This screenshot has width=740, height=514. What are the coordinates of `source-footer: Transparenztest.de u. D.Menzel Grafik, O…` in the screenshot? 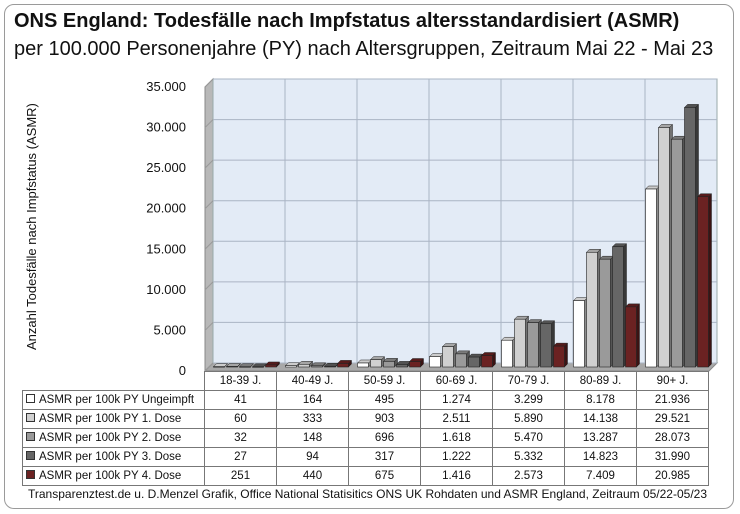 It's located at (367, 494).